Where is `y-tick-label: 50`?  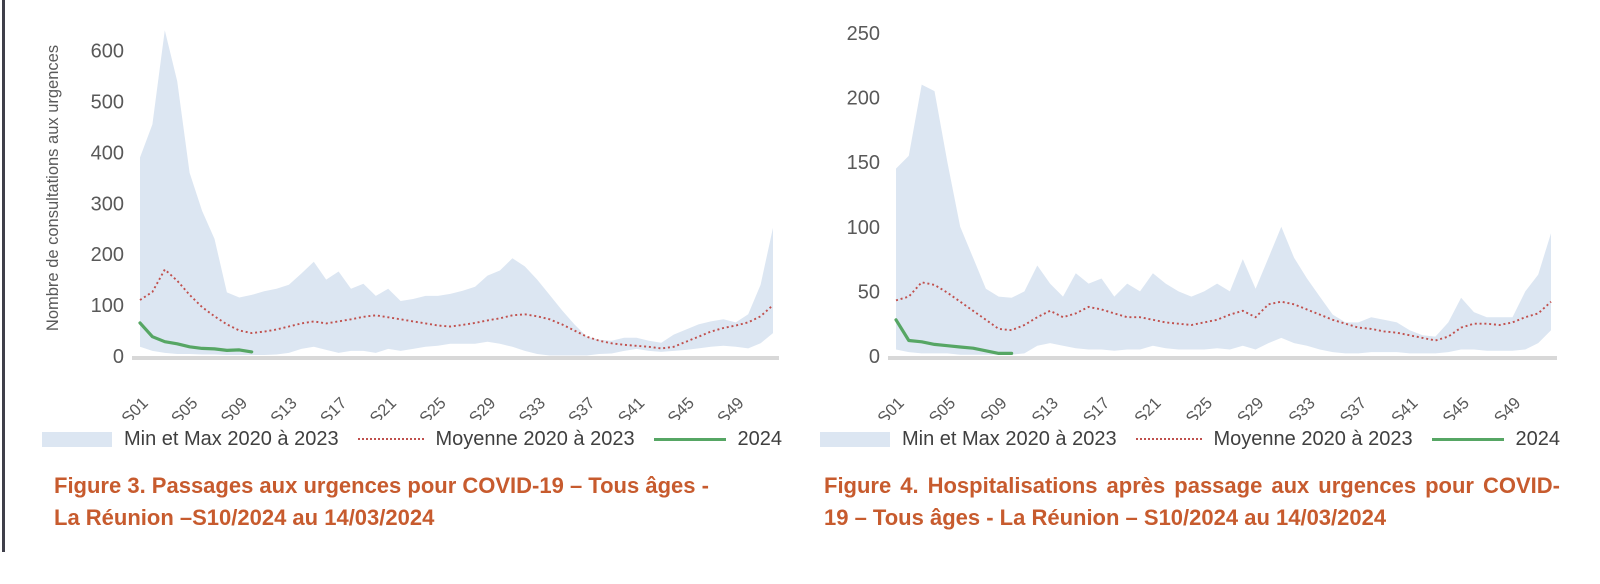 y-tick-label: 50 is located at coordinates (869, 292).